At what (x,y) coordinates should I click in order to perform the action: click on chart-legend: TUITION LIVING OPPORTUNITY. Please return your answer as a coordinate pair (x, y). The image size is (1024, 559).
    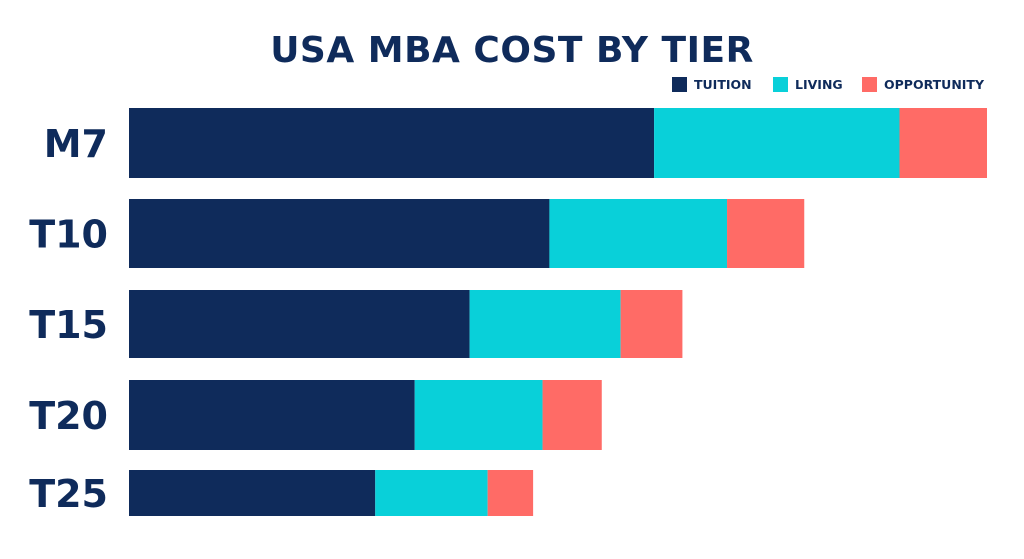
    Looking at the image, I should click on (828, 84).